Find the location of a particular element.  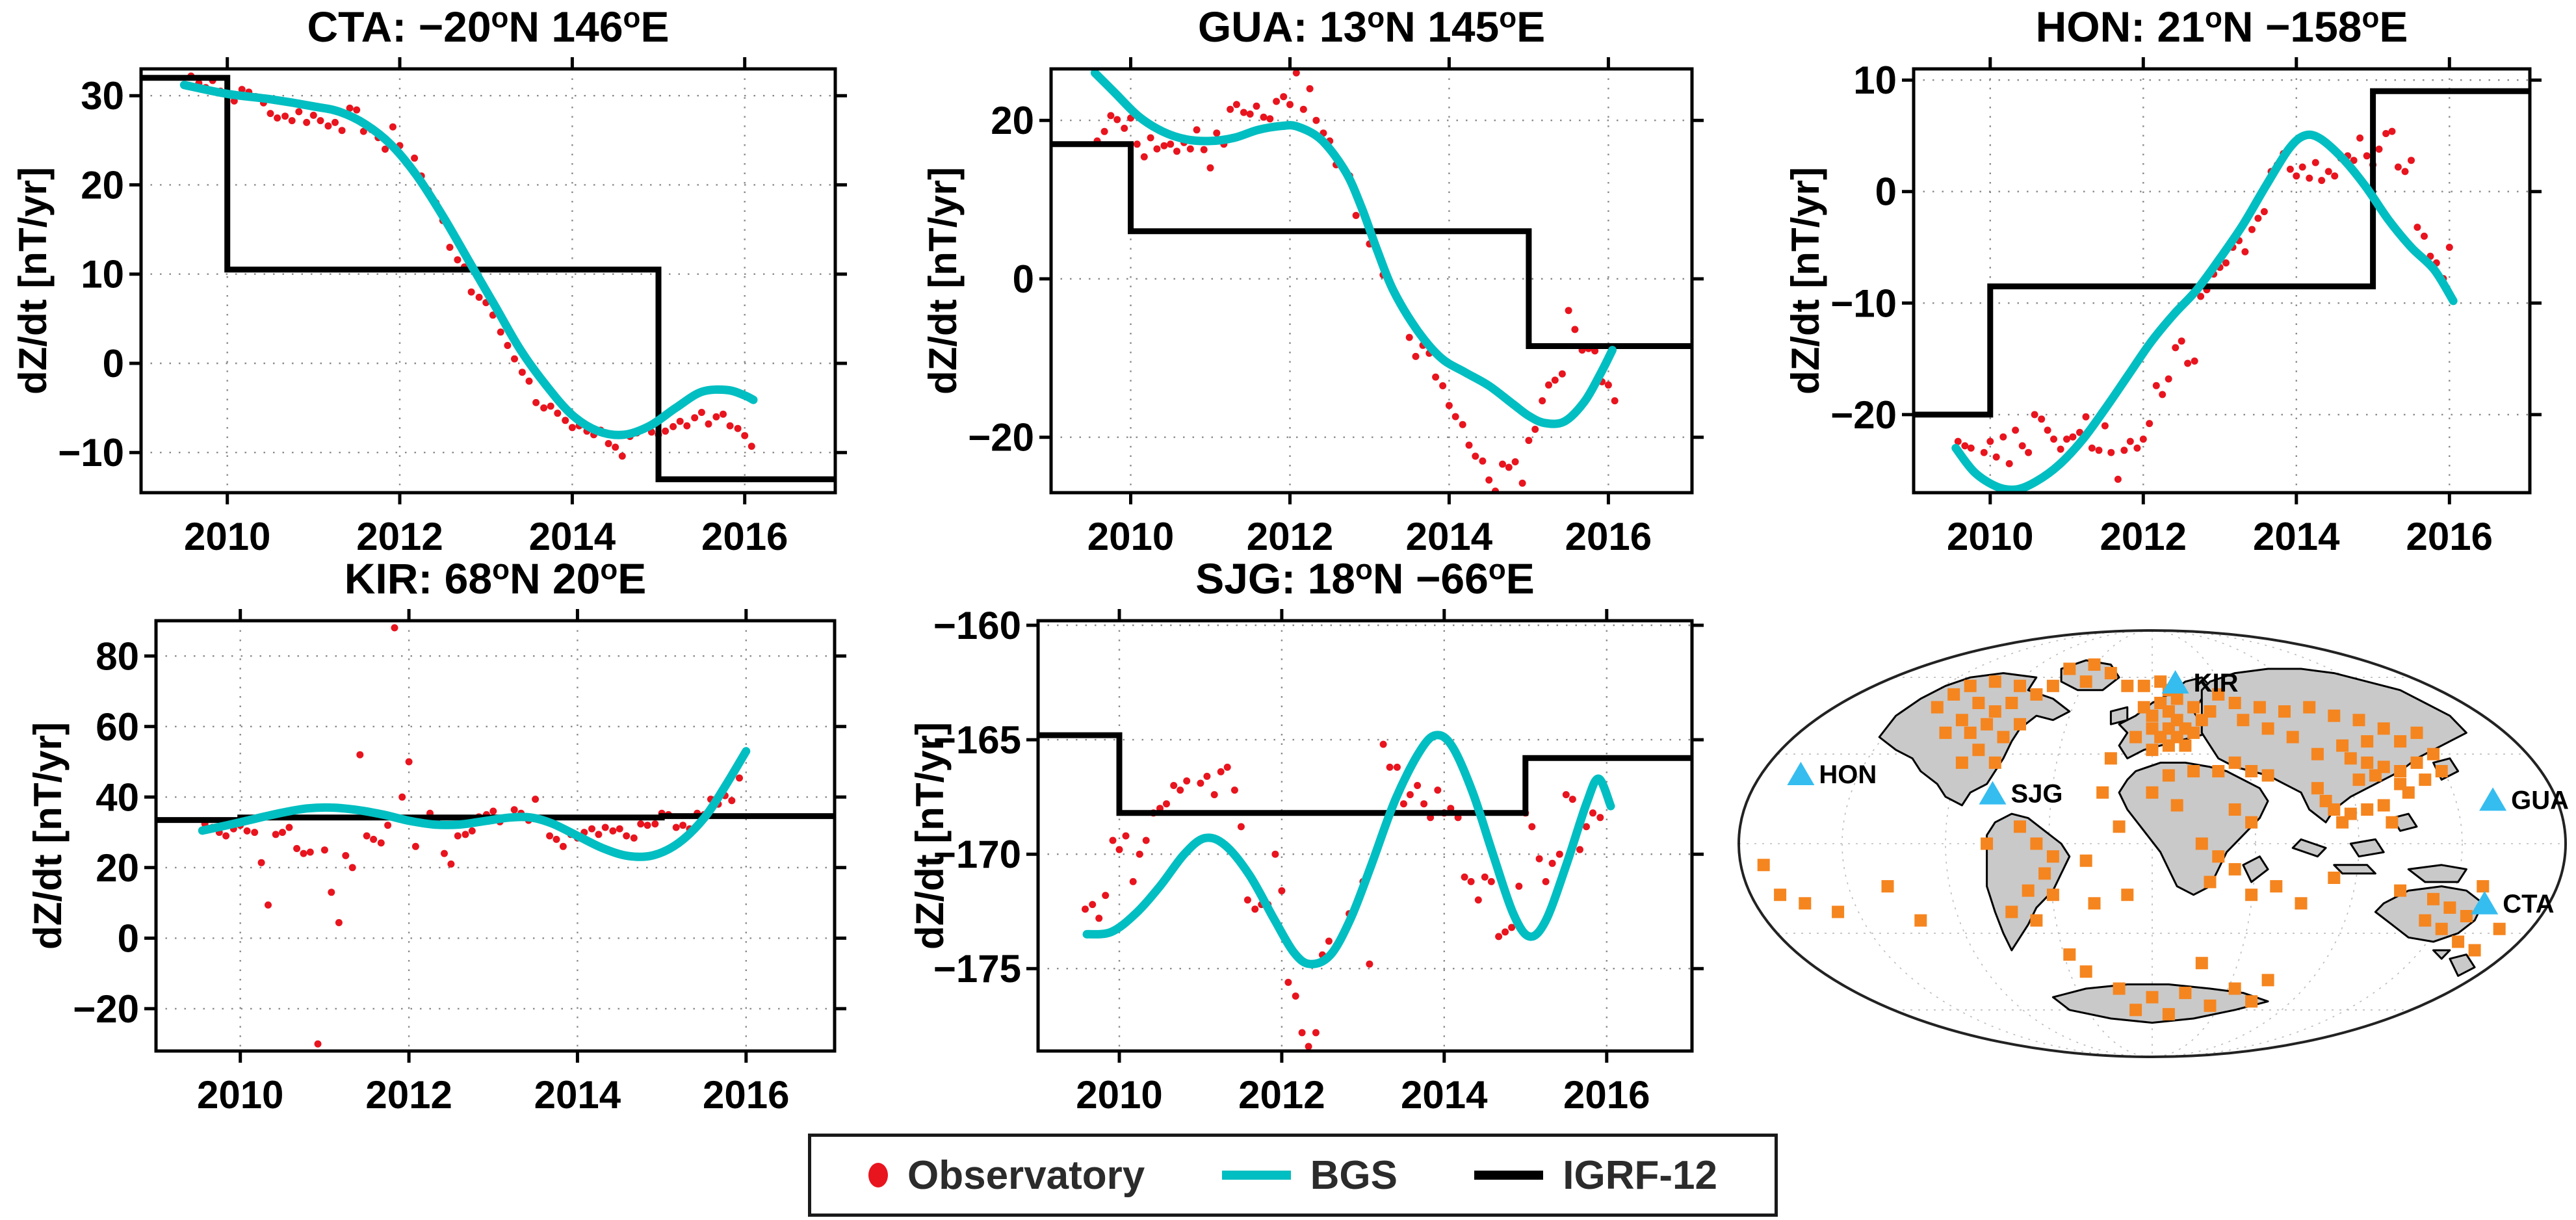

continent-new-zealand is located at coordinates (2462, 965).